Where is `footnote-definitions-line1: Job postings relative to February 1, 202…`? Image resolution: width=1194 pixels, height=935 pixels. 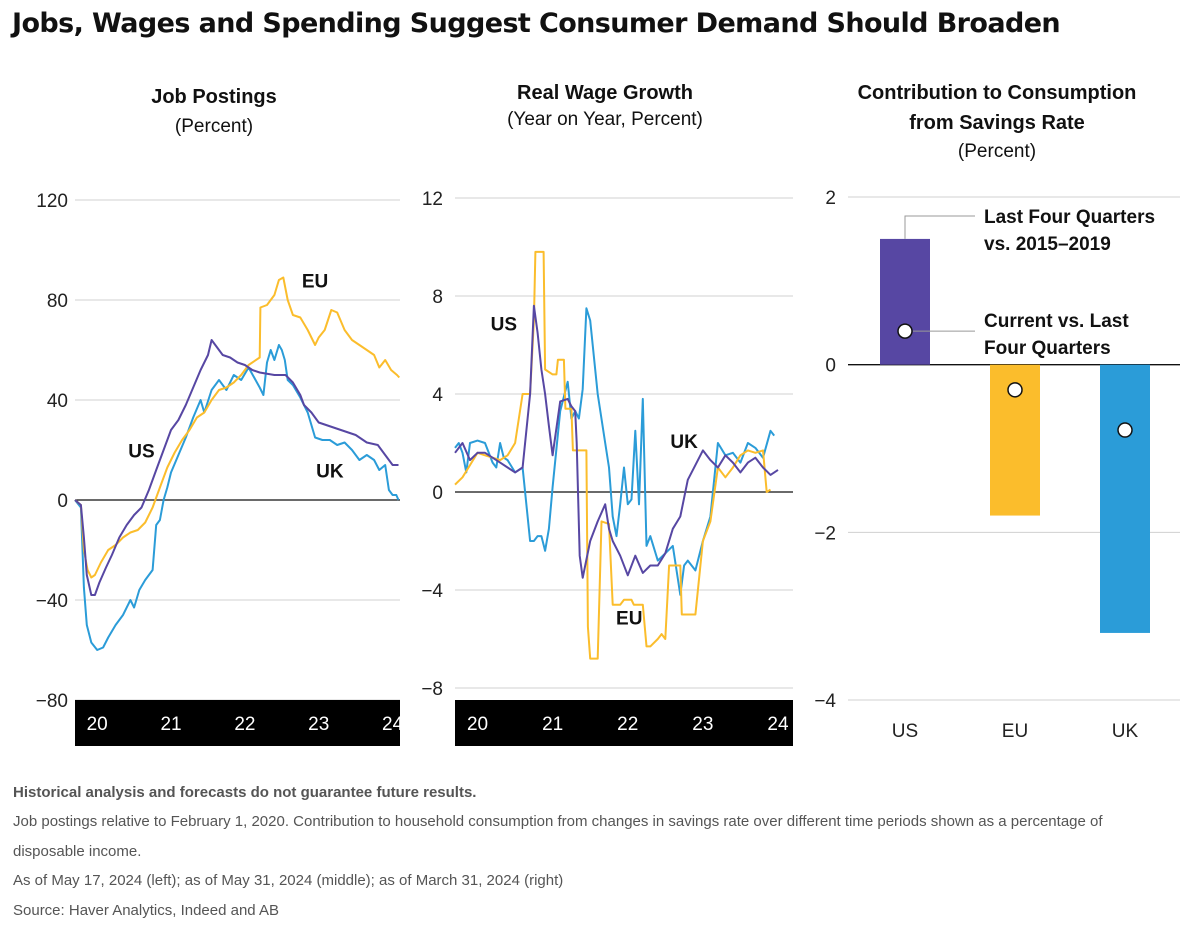
footnote-definitions-line1: Job postings relative to February 1, 202… is located at coordinates (558, 821).